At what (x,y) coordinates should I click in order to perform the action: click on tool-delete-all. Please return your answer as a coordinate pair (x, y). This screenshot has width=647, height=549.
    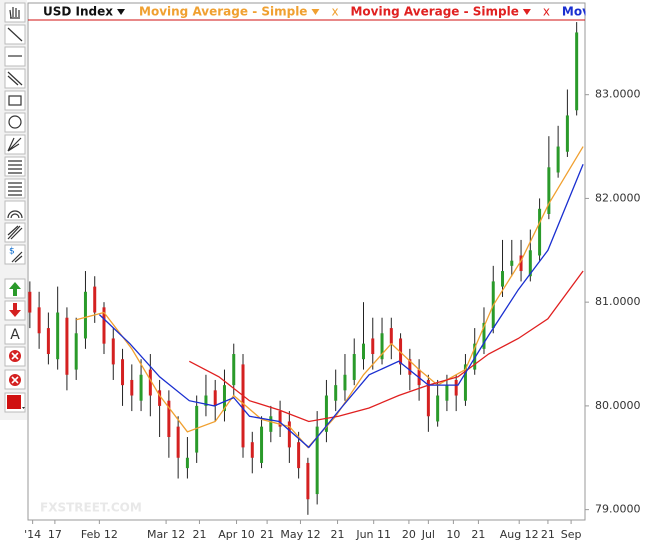
    Looking at the image, I should click on (15, 379).